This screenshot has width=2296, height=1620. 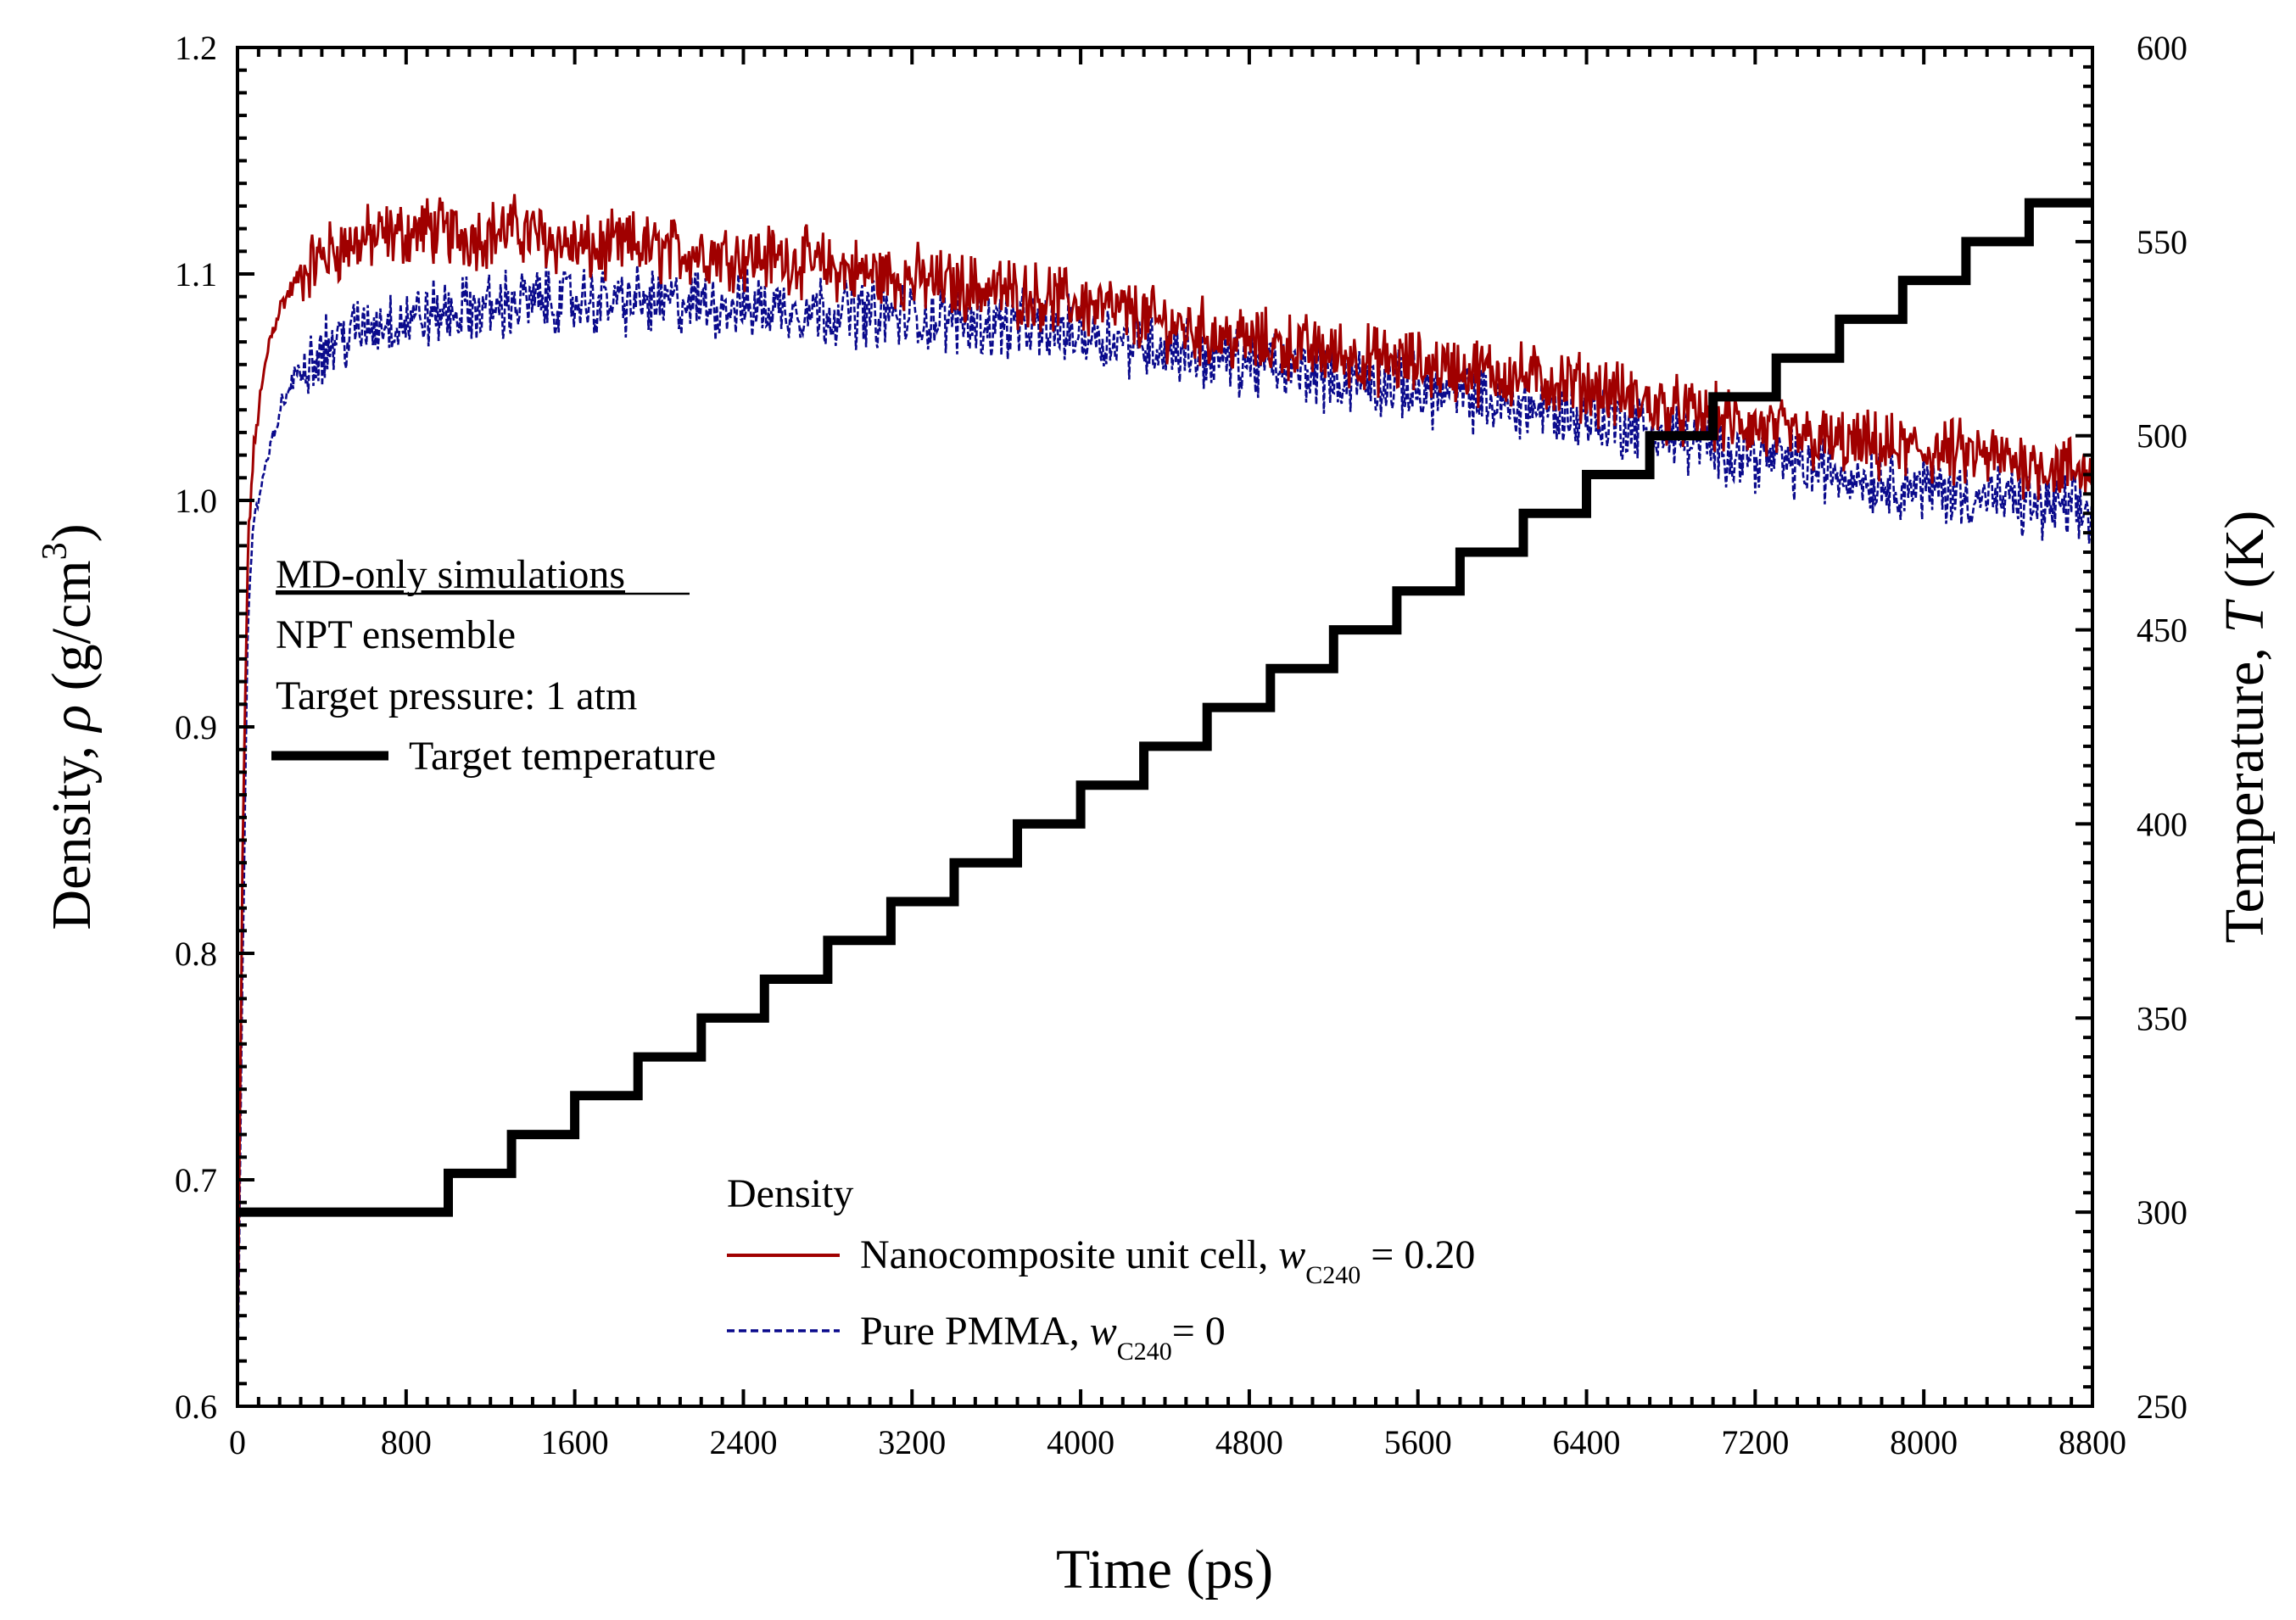 I want to click on annotation-line-3: Target pressure: 1 atm, so click(x=456, y=695).